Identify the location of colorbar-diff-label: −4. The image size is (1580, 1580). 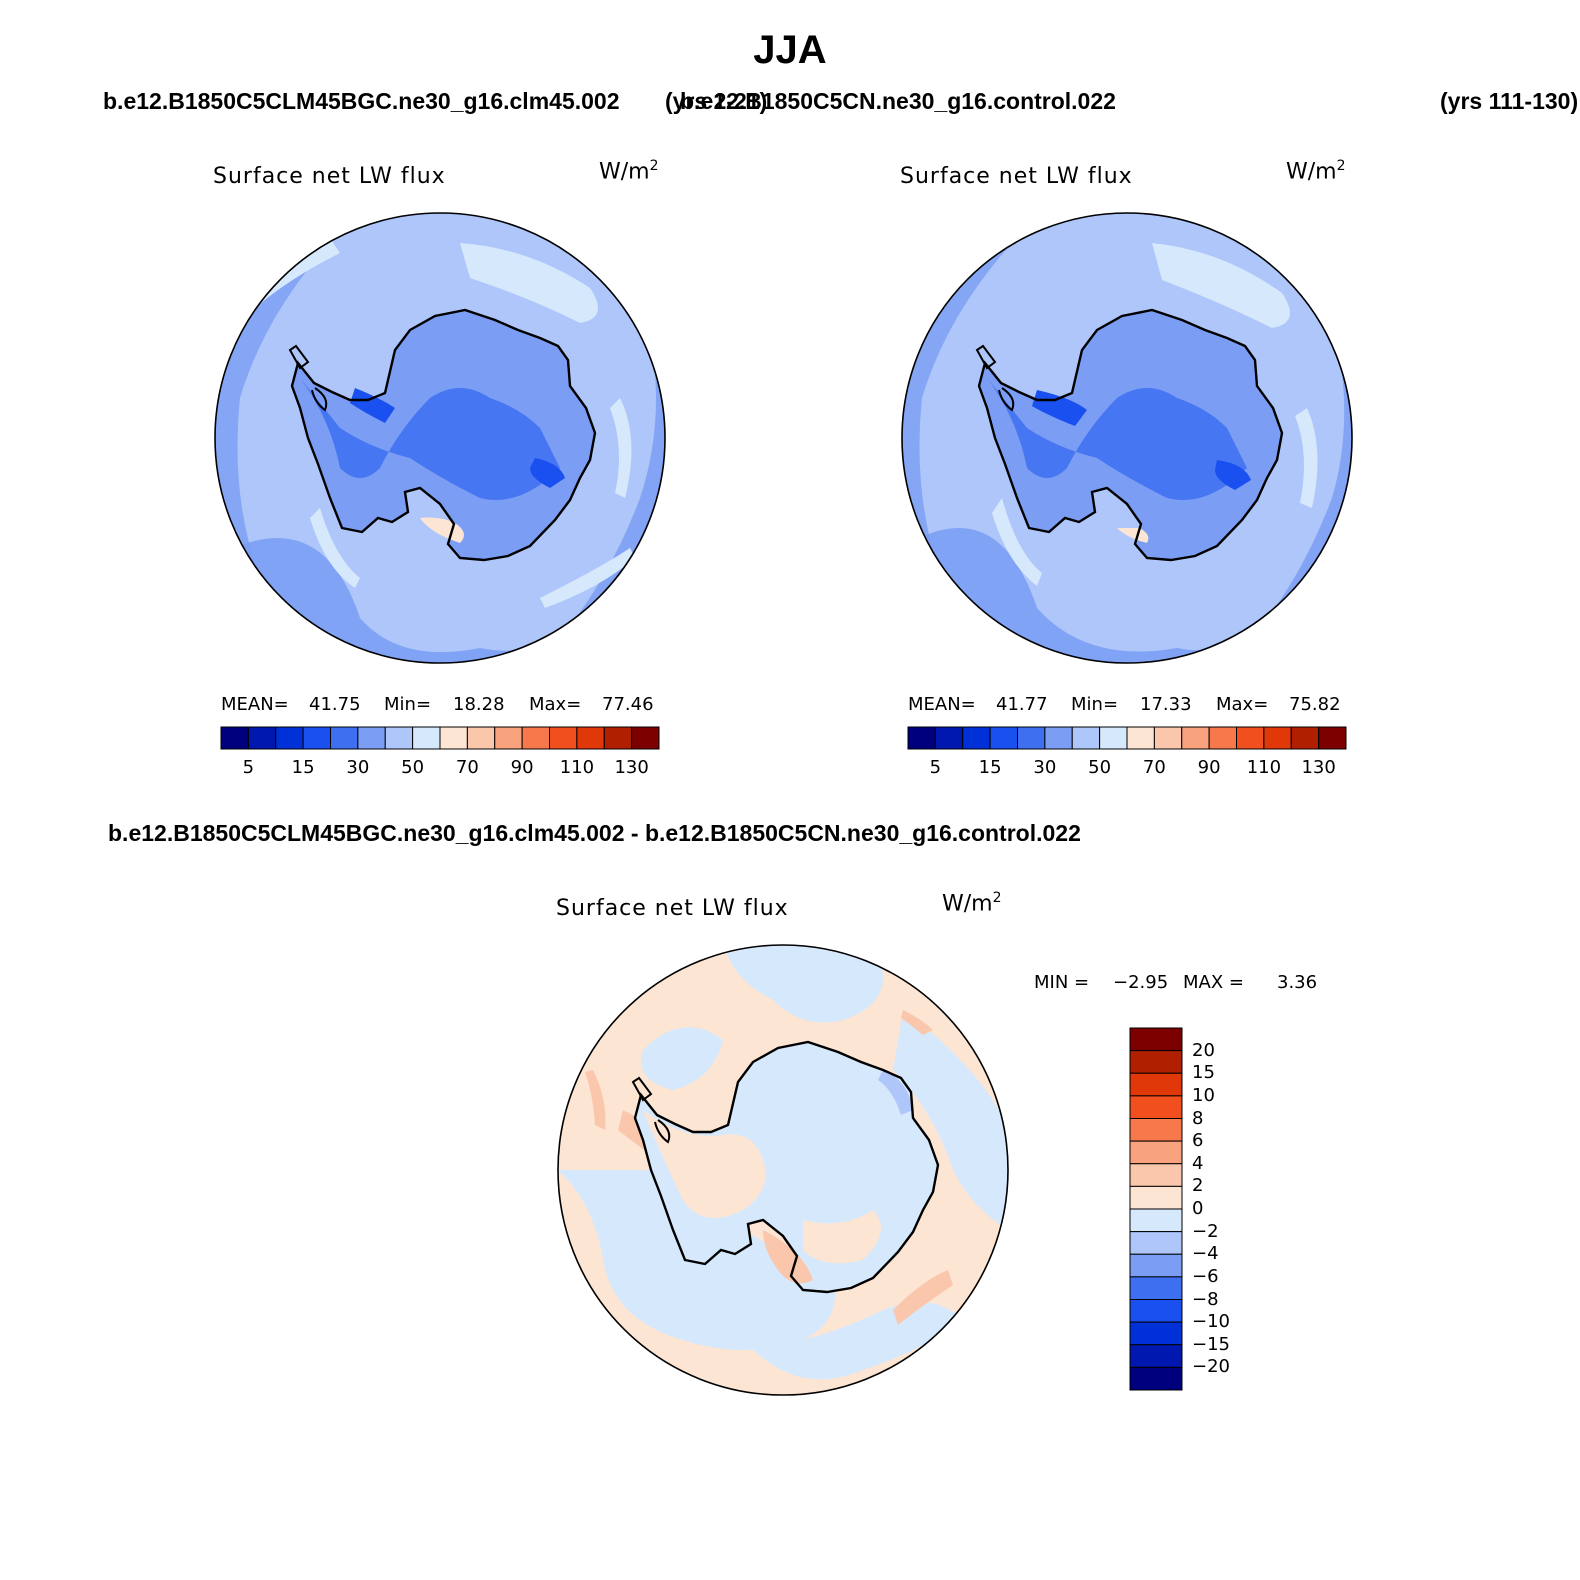
(1205, 1254).